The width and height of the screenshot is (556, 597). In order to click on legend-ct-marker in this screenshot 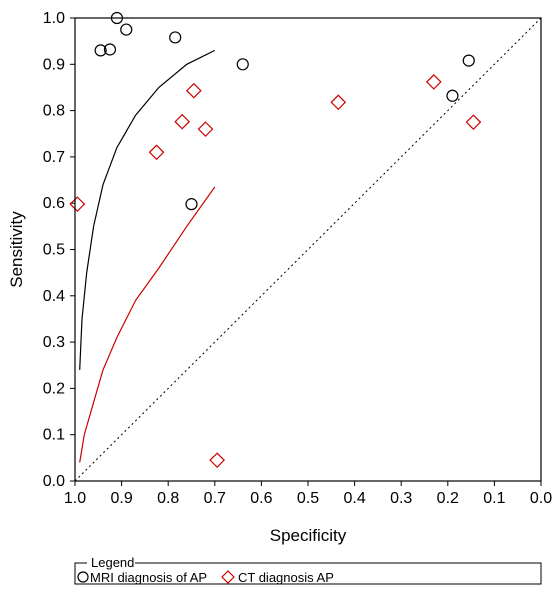, I will do `click(228, 577)`.